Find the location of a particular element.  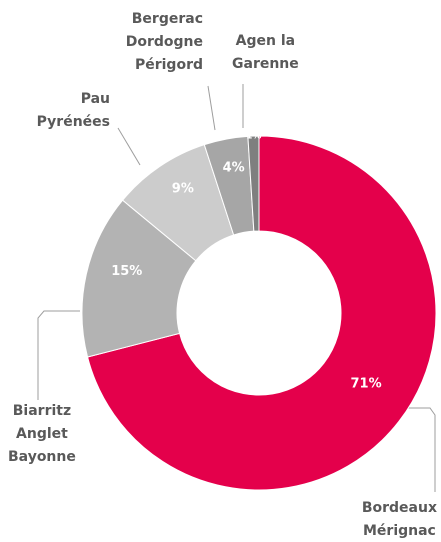

value-label: 4% is located at coordinates (234, 167).